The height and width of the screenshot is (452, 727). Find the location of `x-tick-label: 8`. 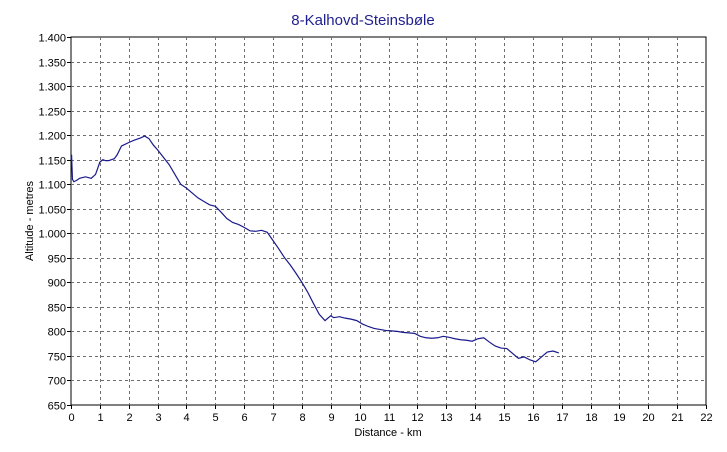

x-tick-label: 8 is located at coordinates (302, 418).